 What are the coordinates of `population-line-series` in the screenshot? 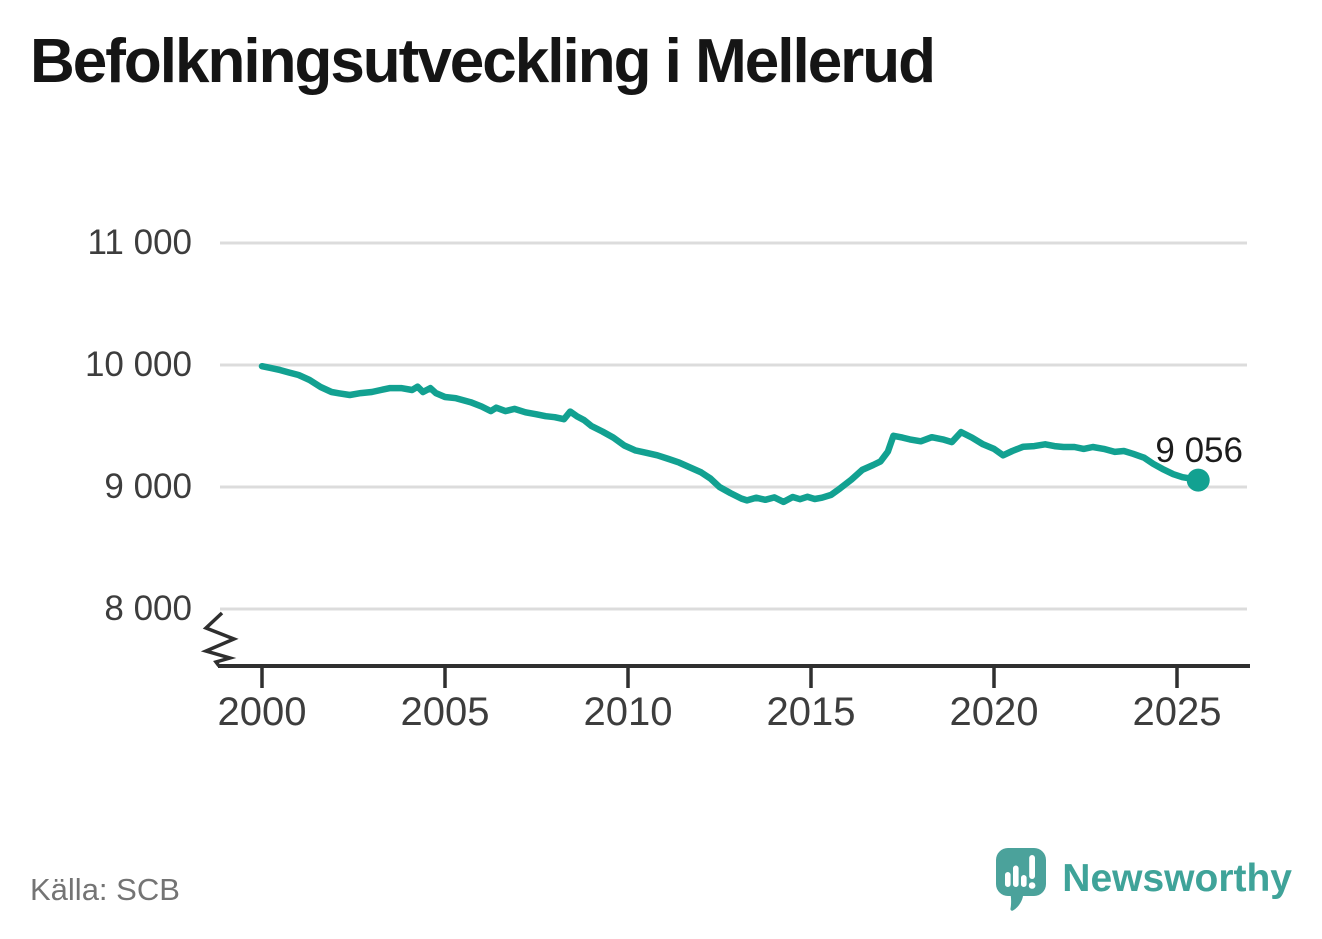 It's located at (734, 434).